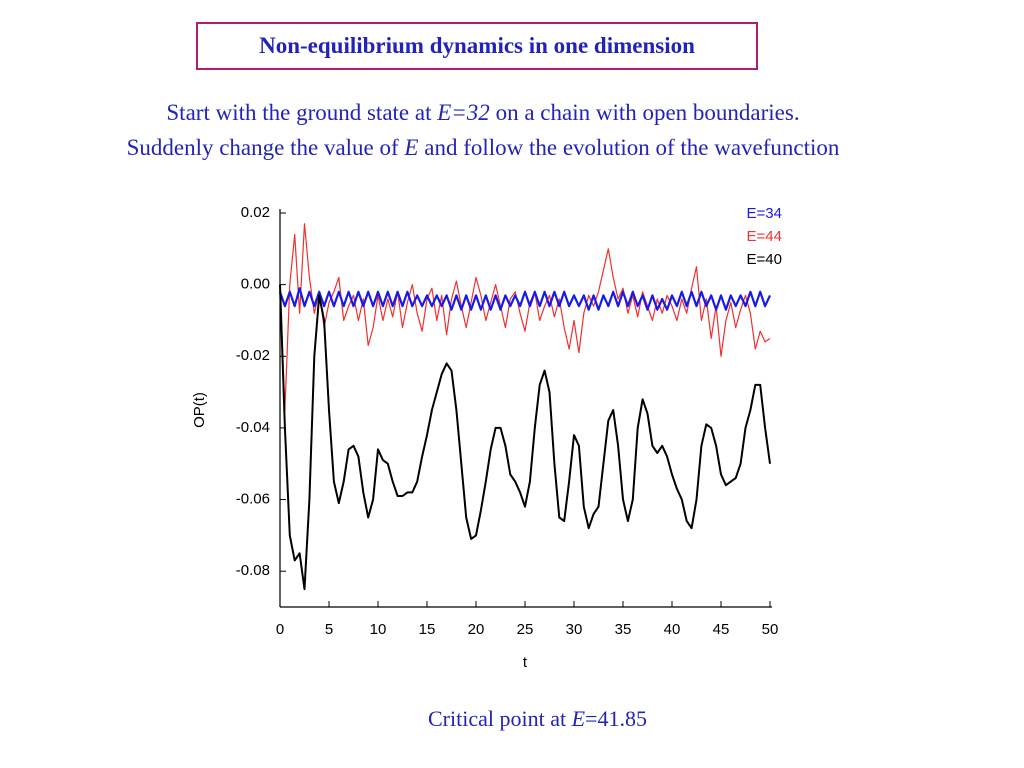 The image size is (1024, 768). I want to click on y-tick-label: -0.02, so click(253, 355).